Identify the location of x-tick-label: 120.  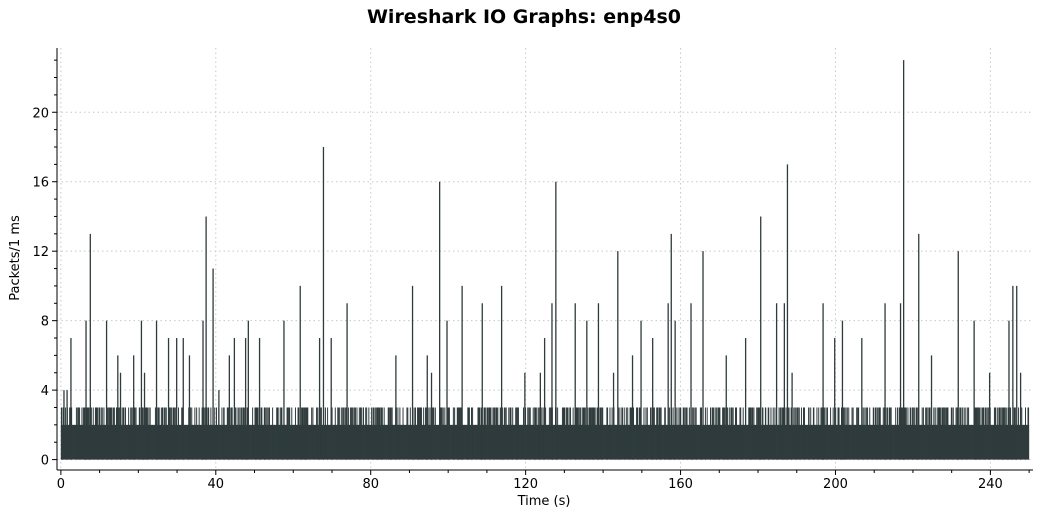
(525, 484).